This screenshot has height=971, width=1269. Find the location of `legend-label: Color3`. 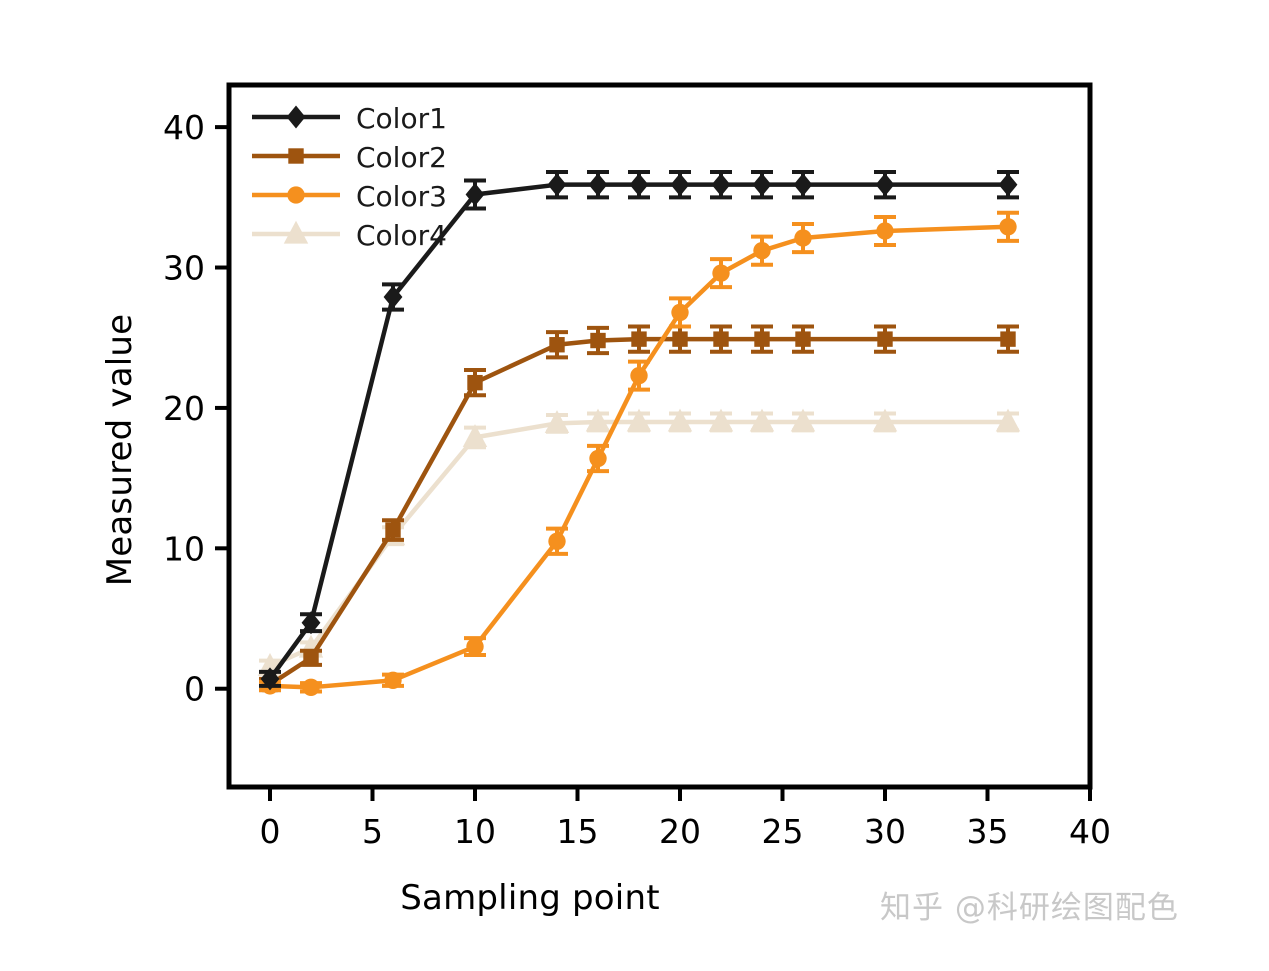

legend-label: Color3 is located at coordinates (401, 196).